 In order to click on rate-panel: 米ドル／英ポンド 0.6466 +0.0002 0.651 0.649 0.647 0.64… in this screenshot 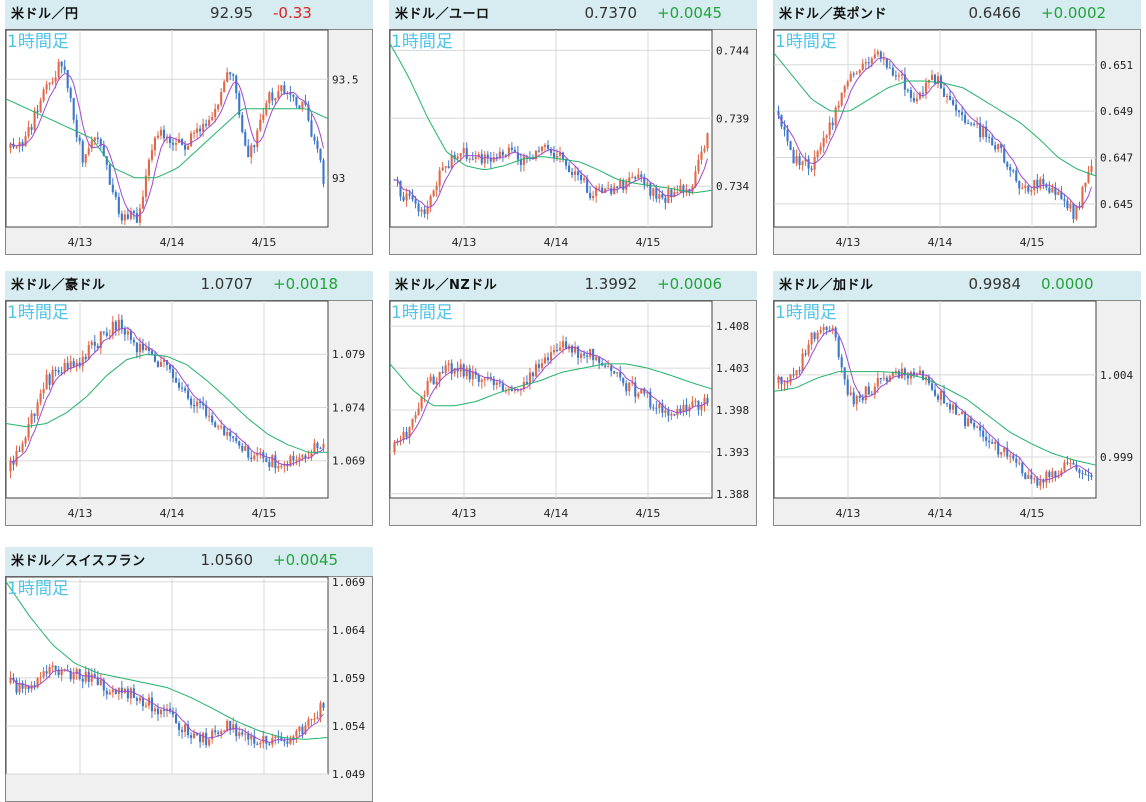, I will do `click(957, 127)`.